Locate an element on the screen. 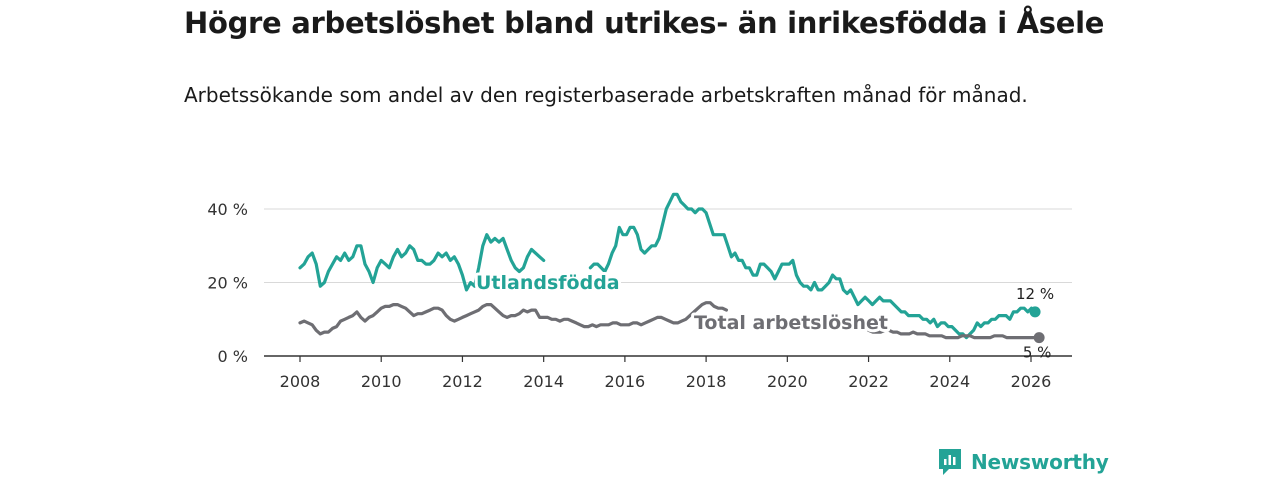 The image size is (1280, 480). newsworthy-logo: Newsworthy is located at coordinates (1023, 462).